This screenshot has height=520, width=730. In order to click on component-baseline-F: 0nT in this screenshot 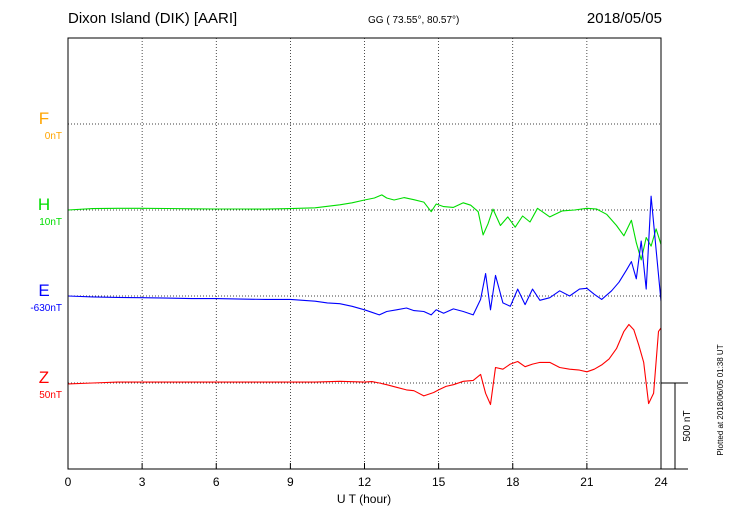, I will do `click(53, 136)`.